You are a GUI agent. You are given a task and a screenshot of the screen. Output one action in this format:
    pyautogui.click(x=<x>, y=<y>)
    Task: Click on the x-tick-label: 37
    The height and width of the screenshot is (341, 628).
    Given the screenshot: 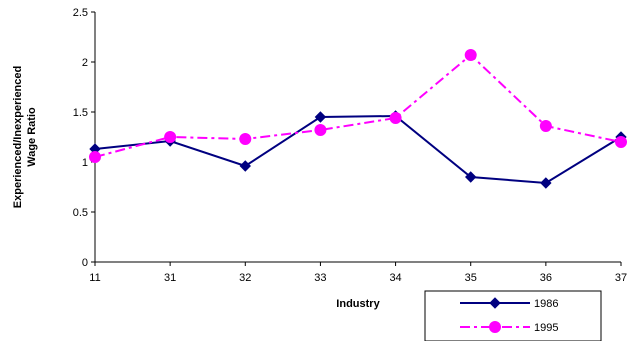 What is the action you would take?
    pyautogui.click(x=621, y=278)
    